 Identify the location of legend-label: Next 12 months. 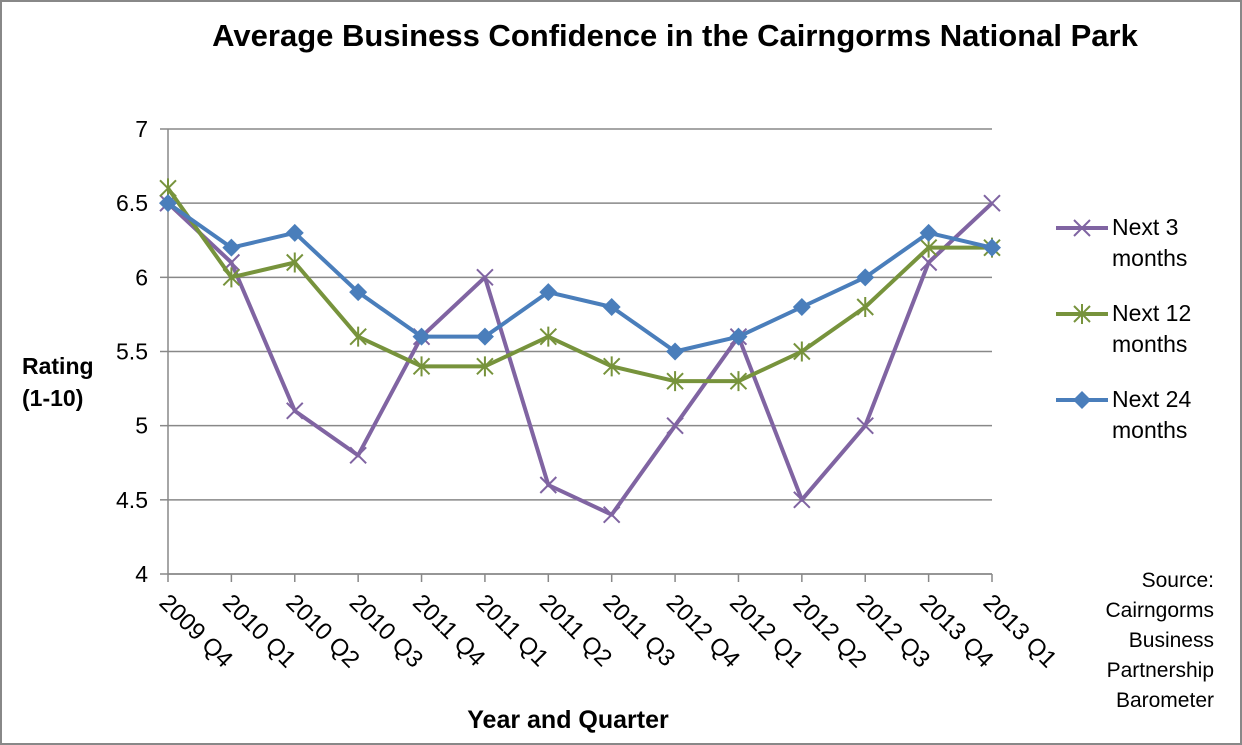
(1152, 328).